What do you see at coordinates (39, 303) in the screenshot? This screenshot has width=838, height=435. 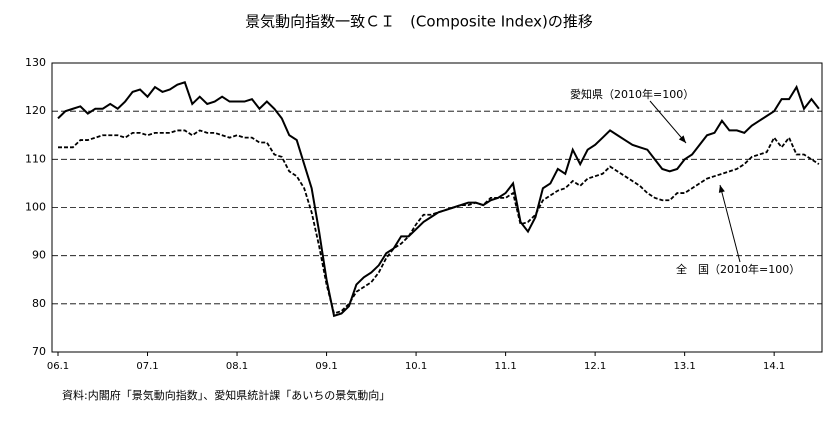 I see `y-tick-label: 80` at bounding box center [39, 303].